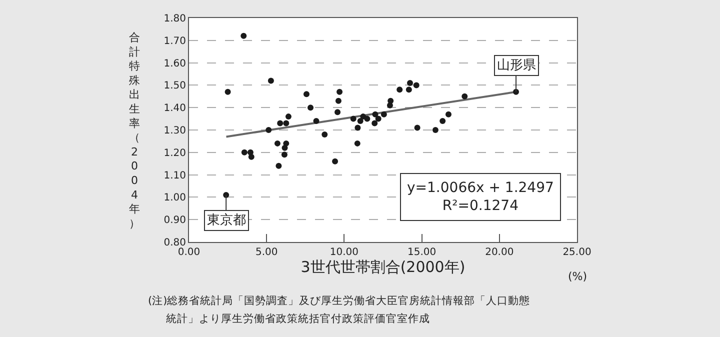 The width and height of the screenshot is (720, 337). What do you see at coordinates (175, 243) in the screenshot?
I see `y-tick-label: 0.80` at bounding box center [175, 243].